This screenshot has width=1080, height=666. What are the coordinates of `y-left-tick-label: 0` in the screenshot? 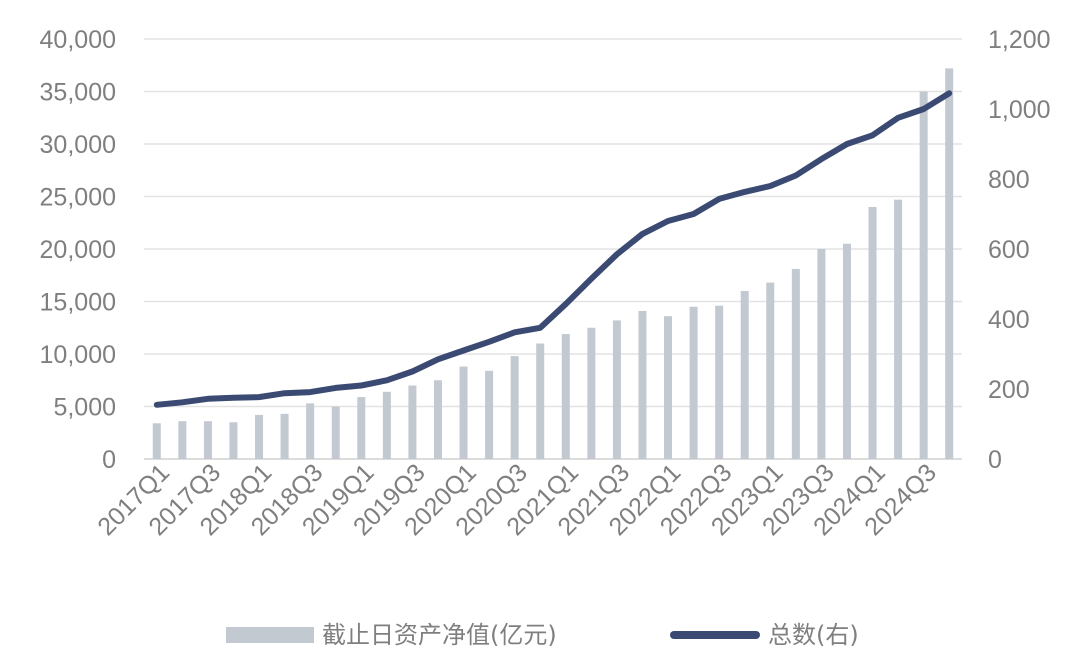 It's located at (109, 460).